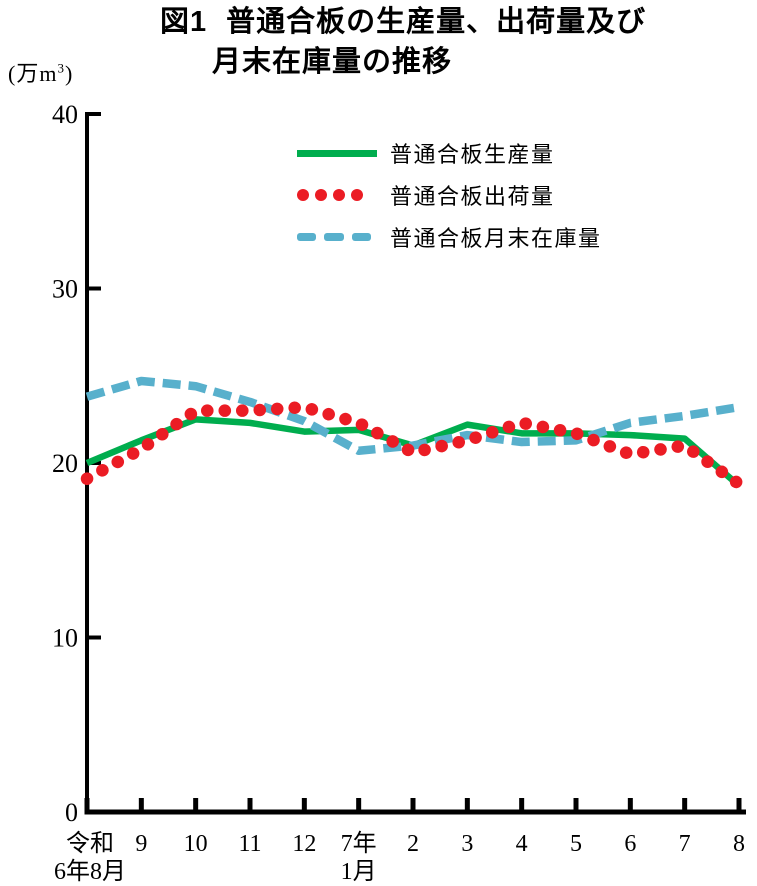 The width and height of the screenshot is (757, 886). What do you see at coordinates (576, 844) in the screenshot?
I see `x-tick-label: 5` at bounding box center [576, 844].